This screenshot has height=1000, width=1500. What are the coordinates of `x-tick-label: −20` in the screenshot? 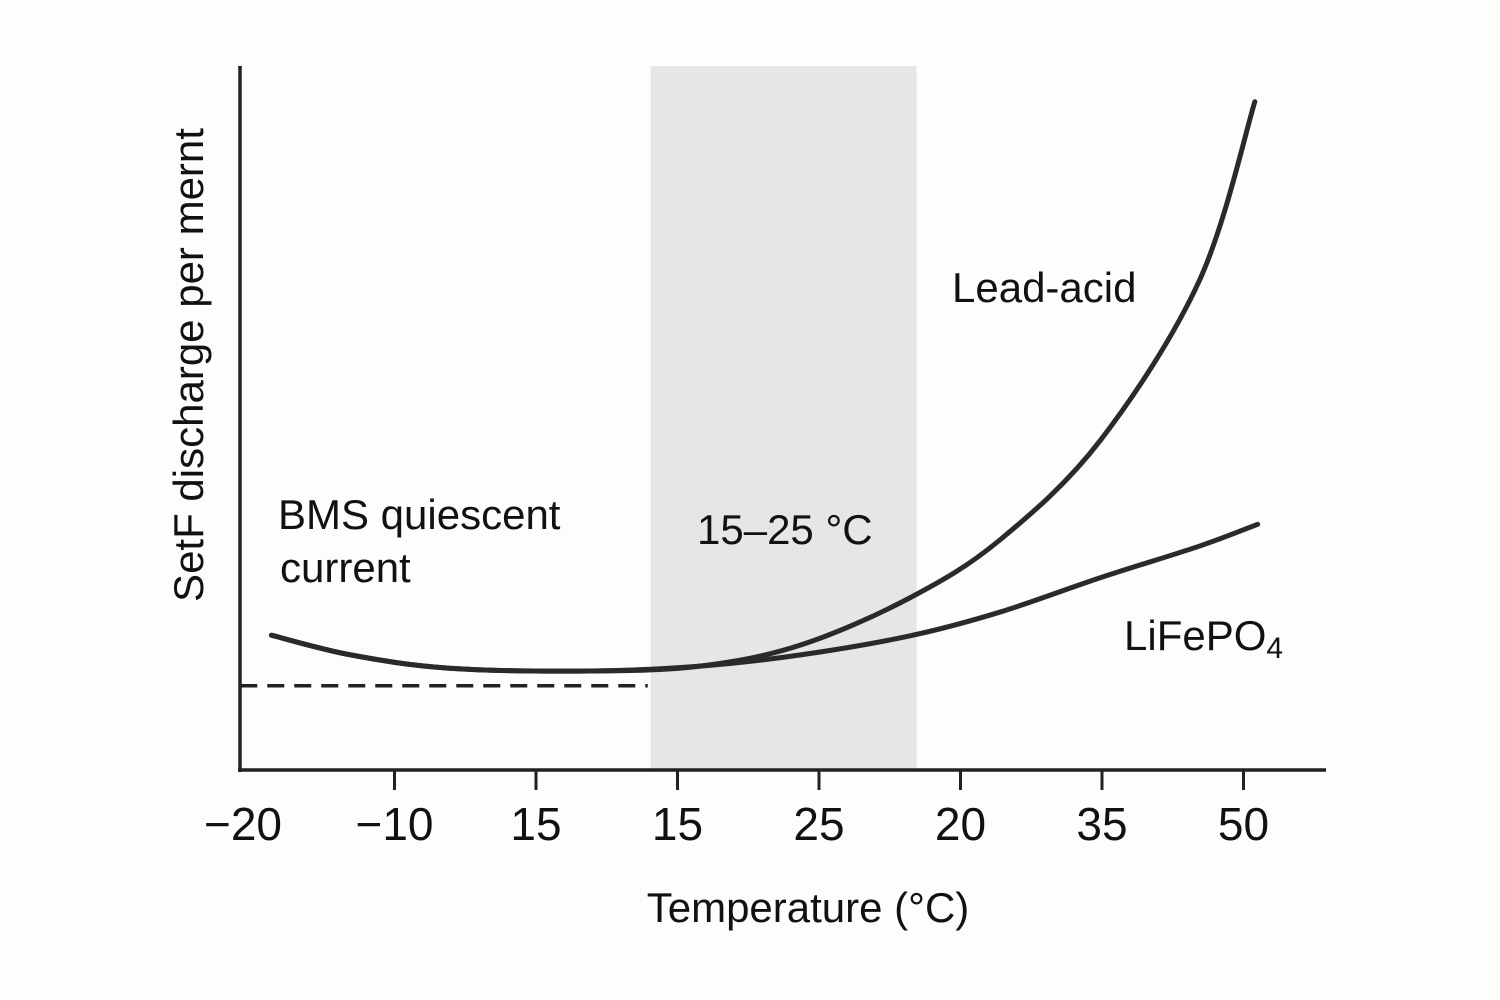 It's located at (243, 824).